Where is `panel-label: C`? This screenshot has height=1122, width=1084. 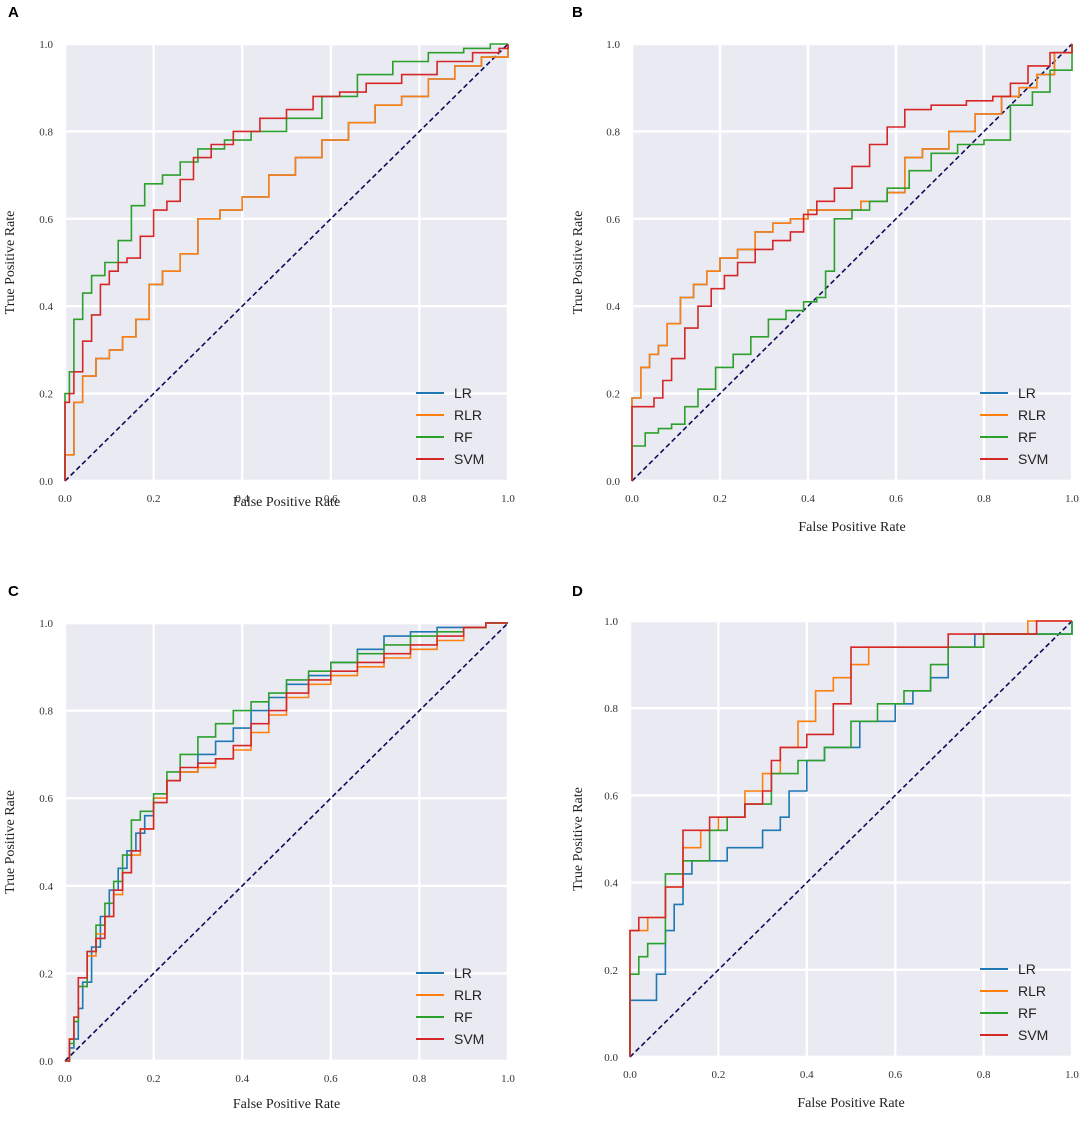 panel-label: C is located at coordinates (13, 591).